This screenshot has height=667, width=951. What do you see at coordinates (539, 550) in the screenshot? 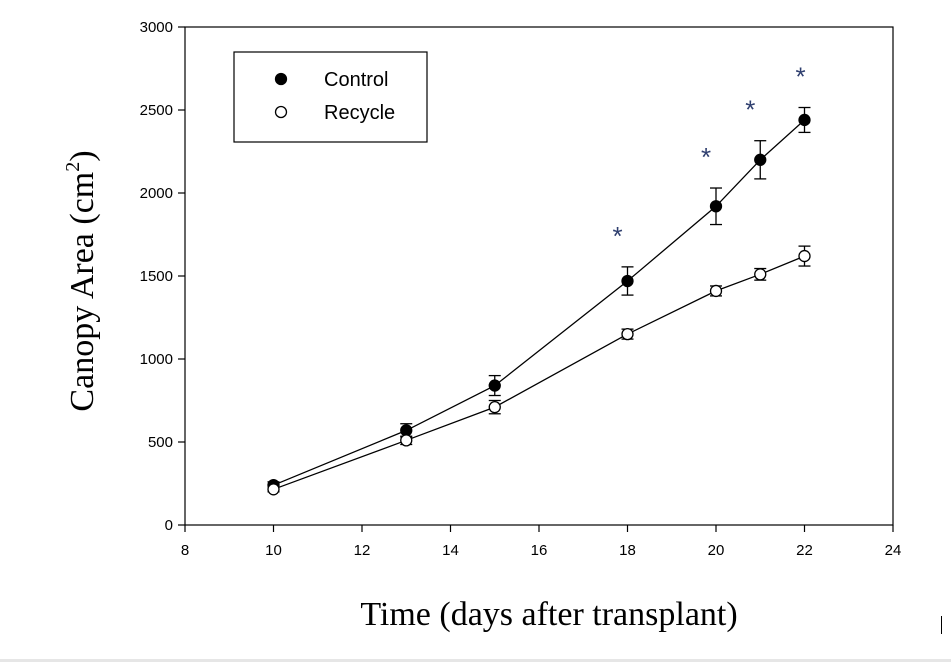
I see `x-tick-label: 16` at bounding box center [539, 550].